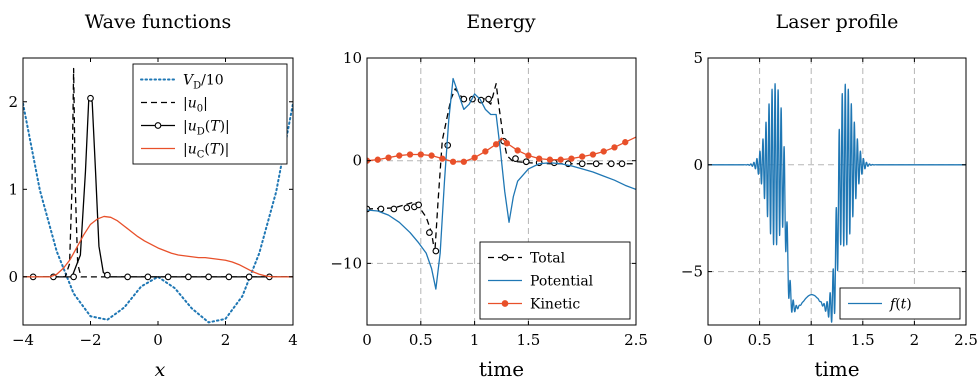  I want to click on series-line-Kinetic, so click(501, 149).